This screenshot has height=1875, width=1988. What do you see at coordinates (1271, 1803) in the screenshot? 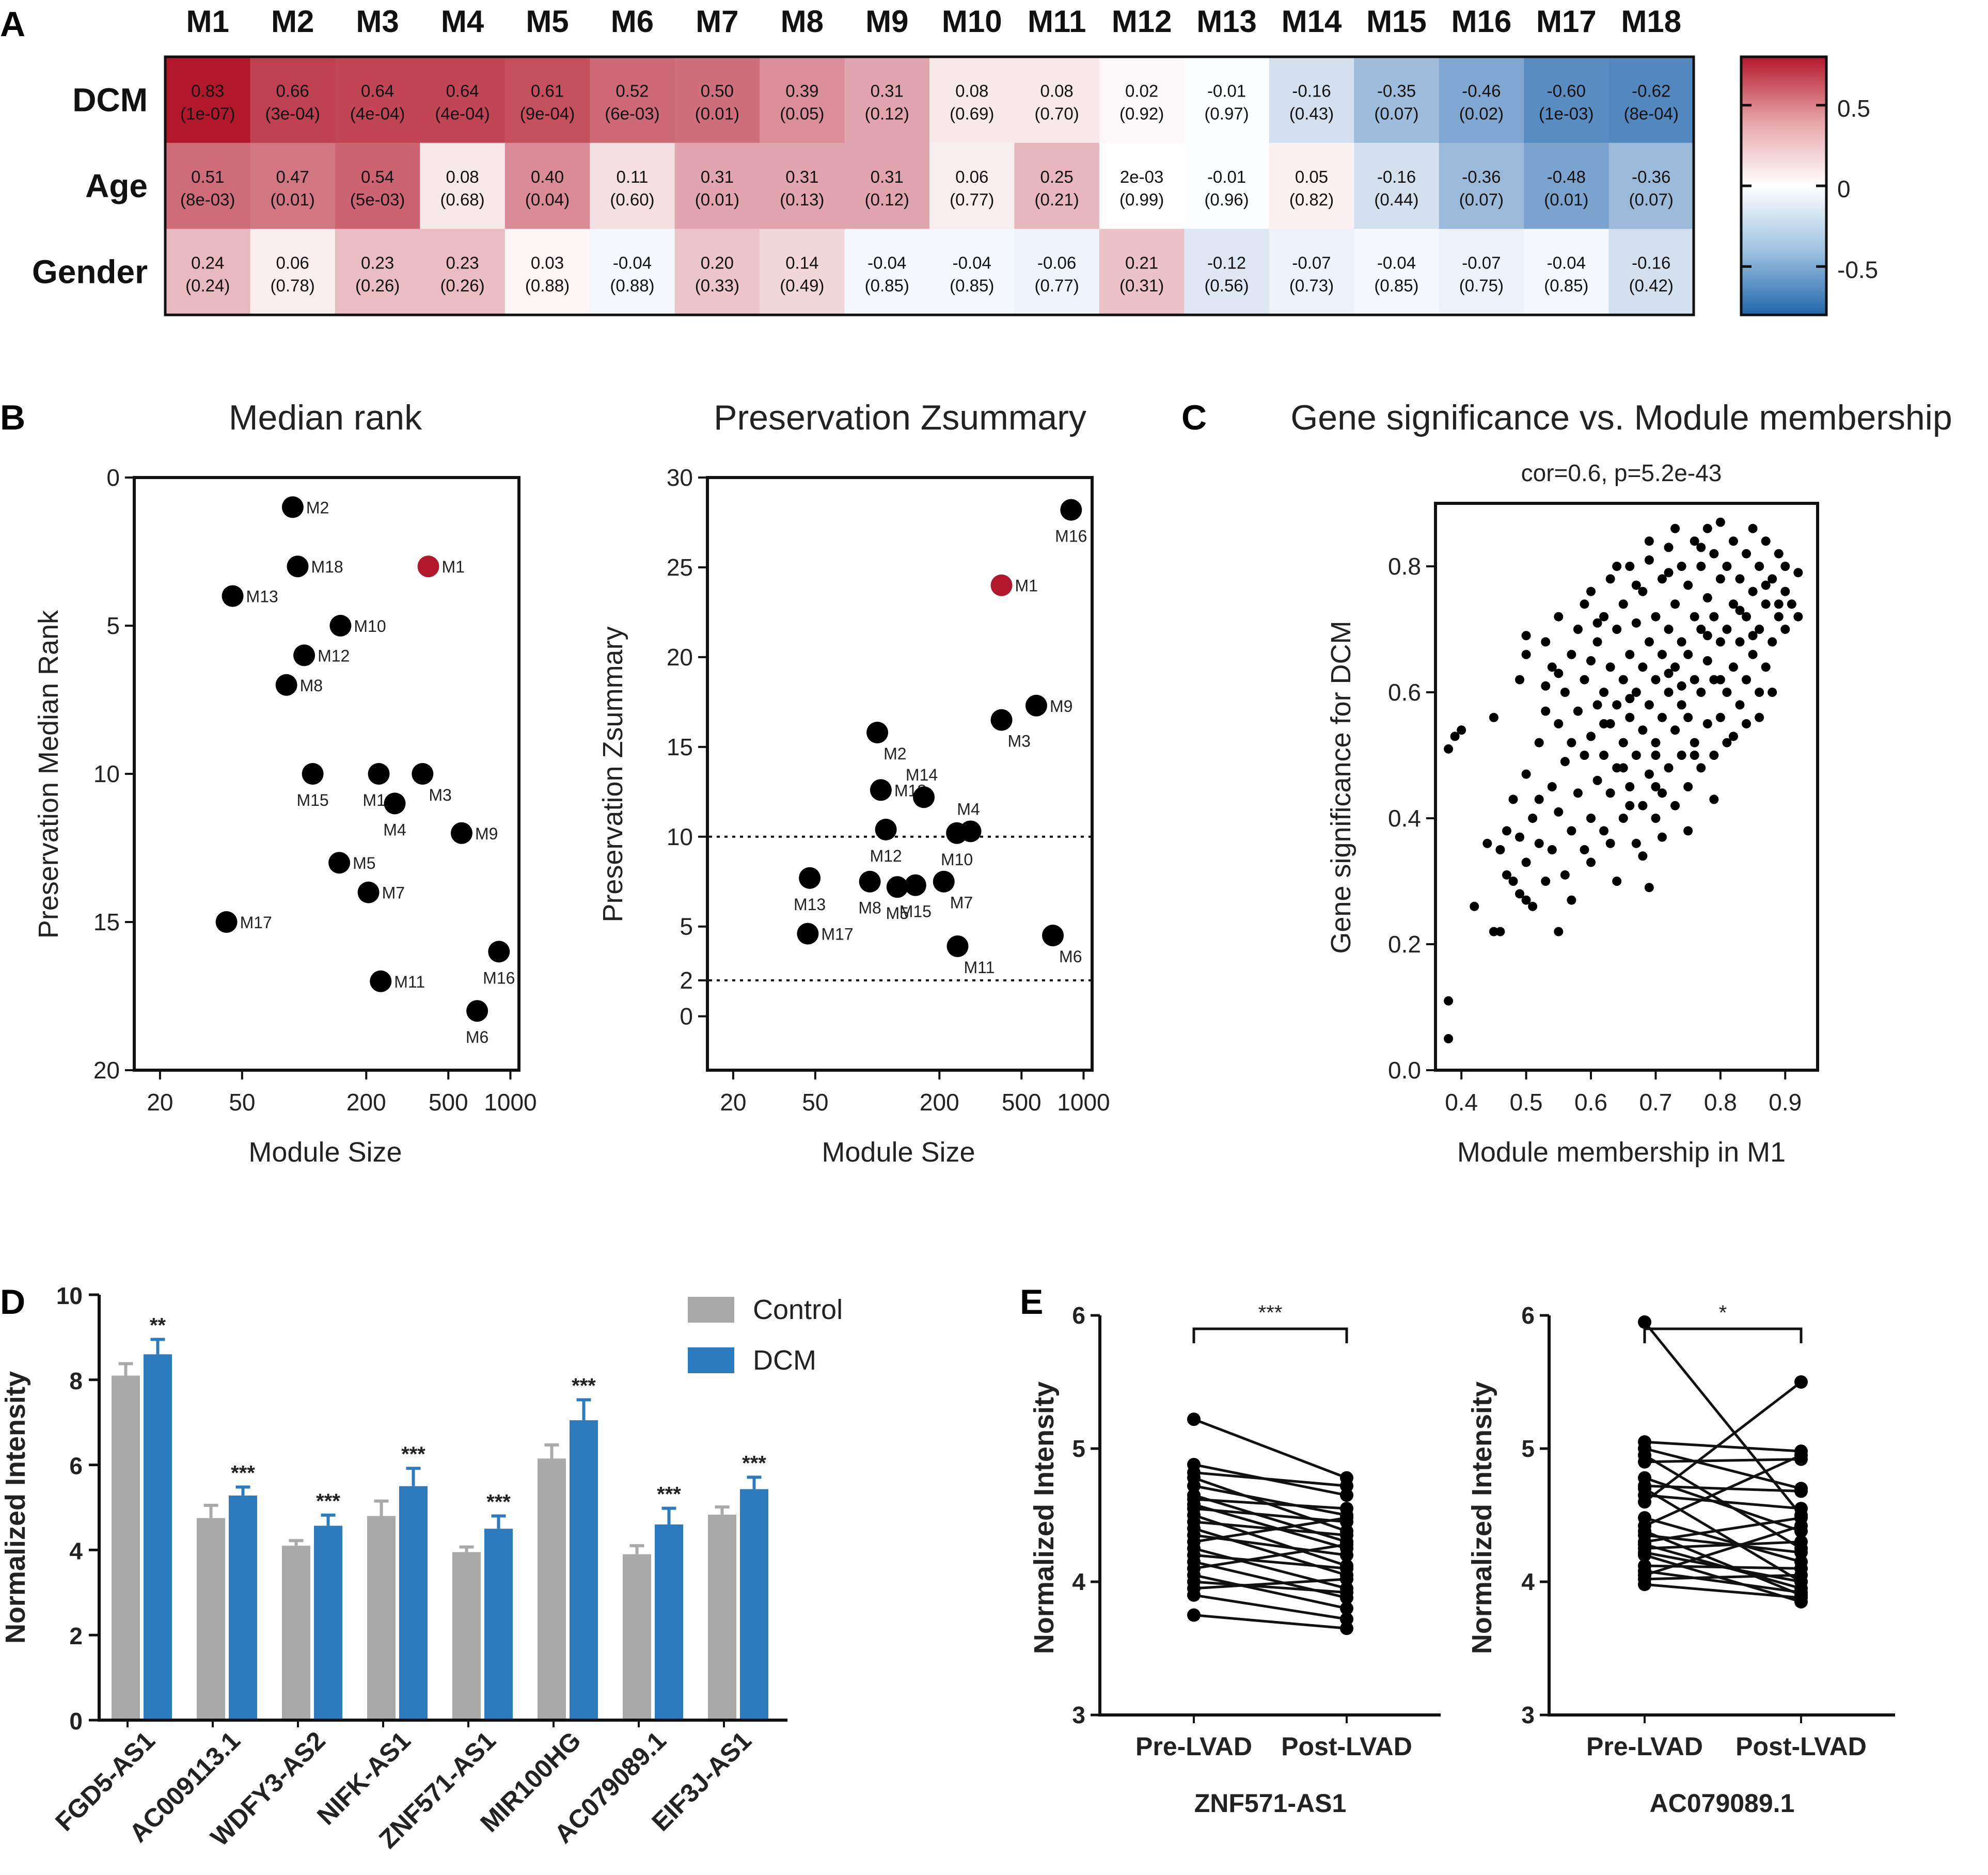
I see `znf571-title: ZNF571-AS1` at bounding box center [1271, 1803].